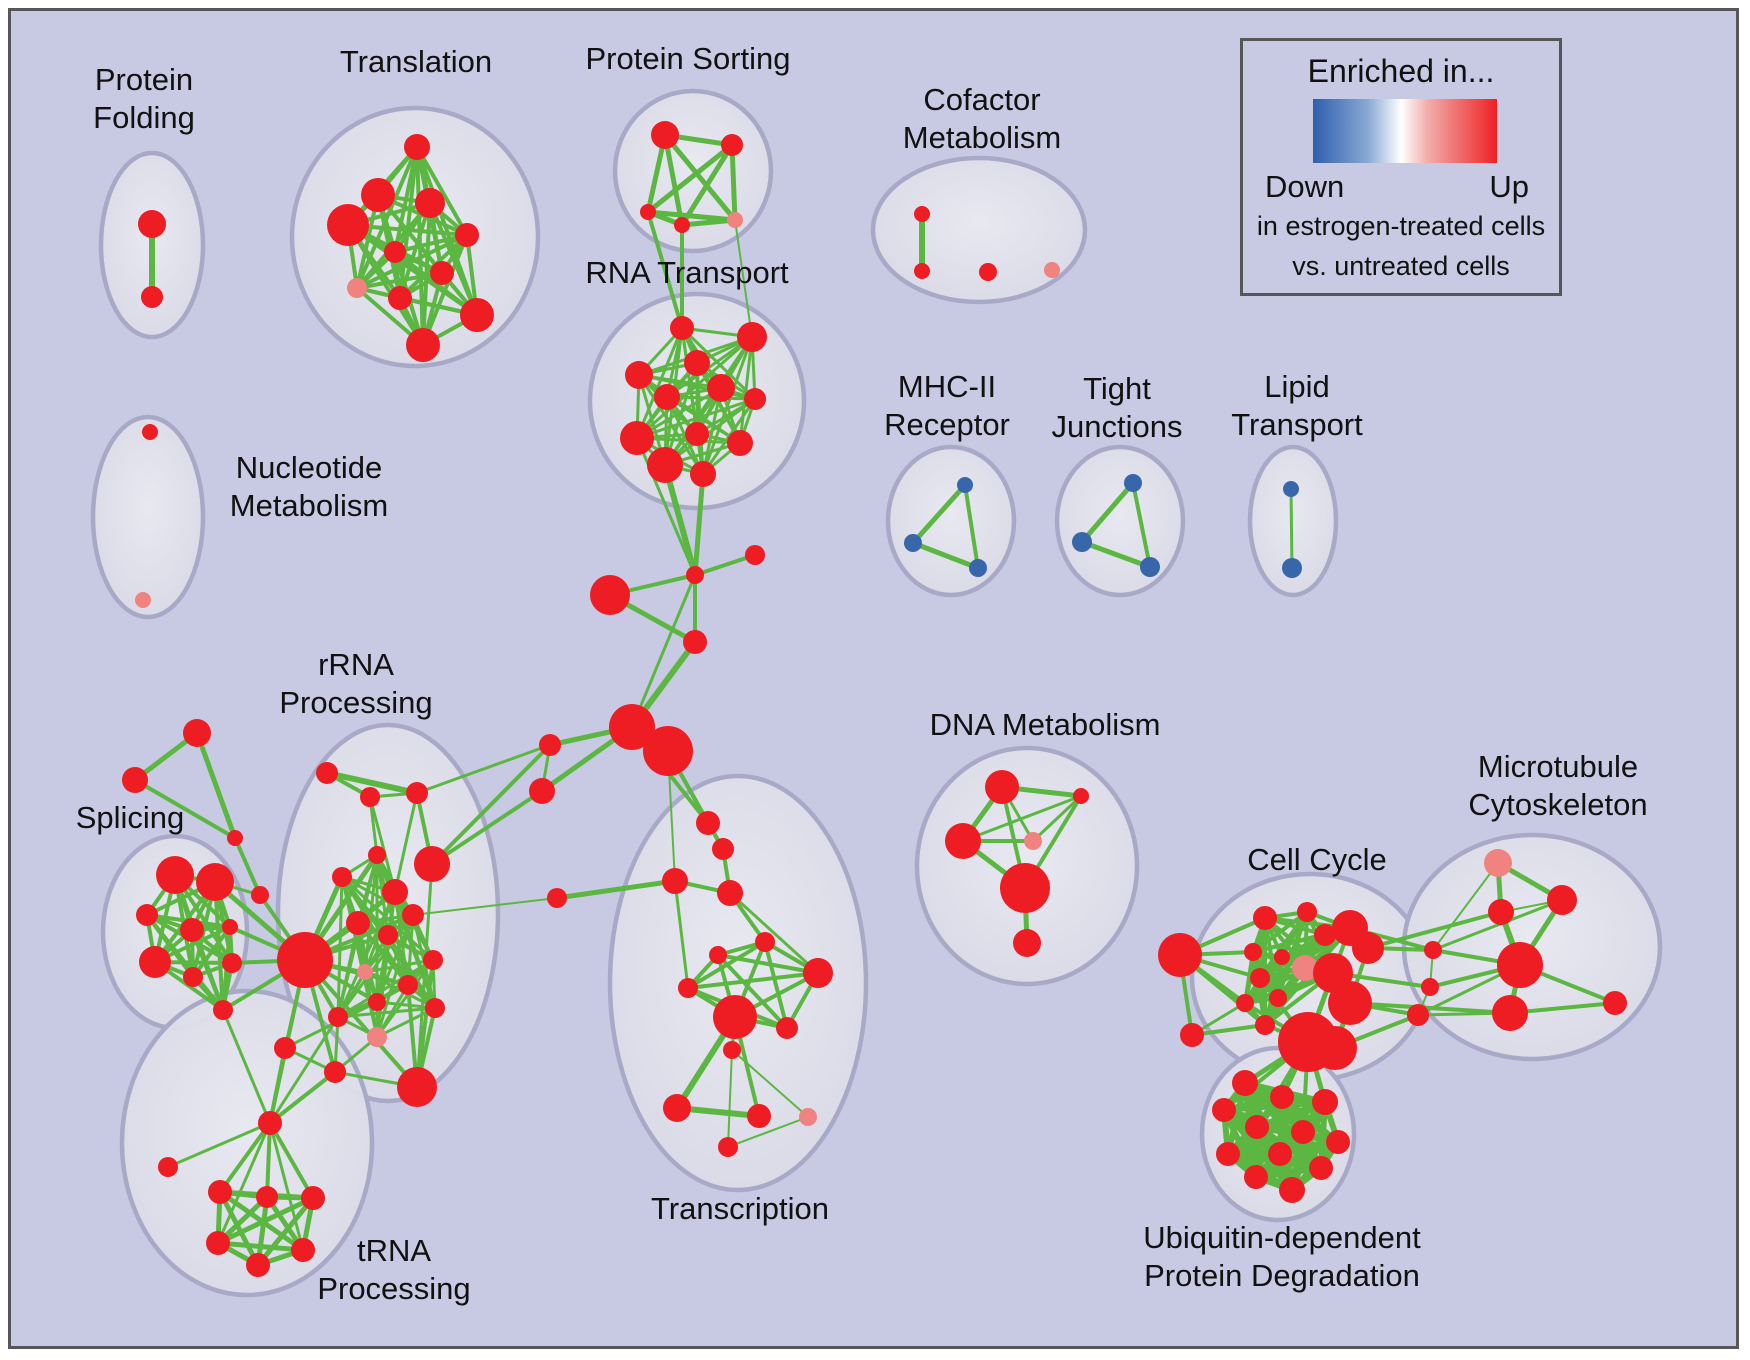  What do you see at coordinates (1282, 1237) in the screenshot?
I see `cluster-label-ubiquitin-degradation: Ubiquitin-dependent` at bounding box center [1282, 1237].